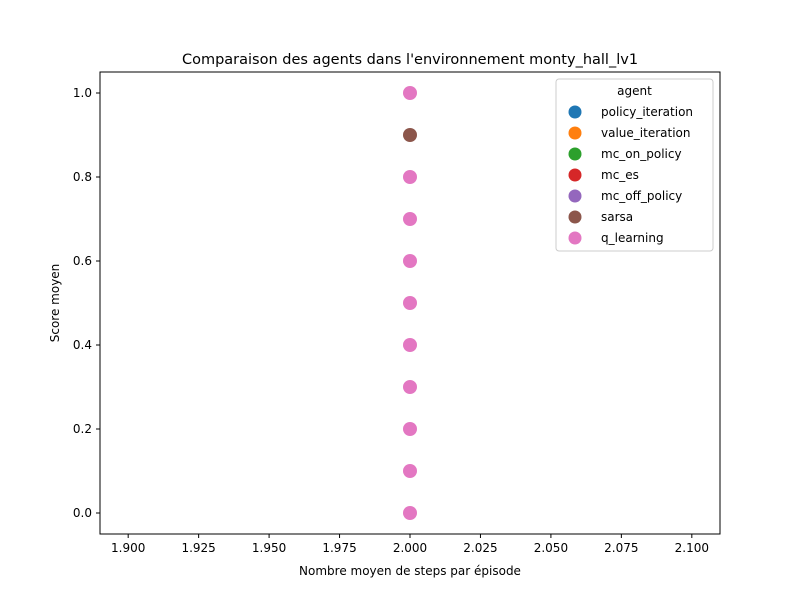  I want to click on legend-box, so click(634, 165).